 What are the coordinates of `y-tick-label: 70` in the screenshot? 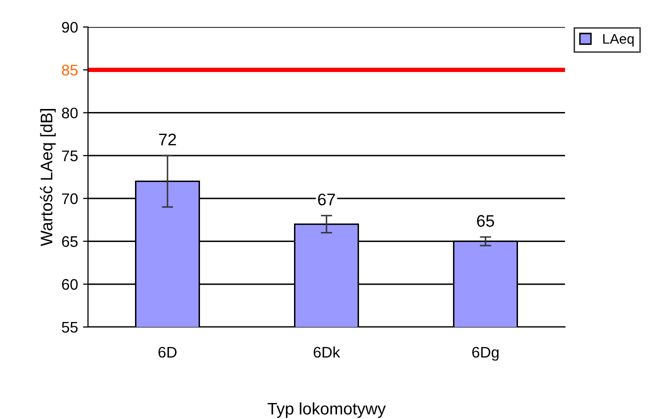 It's located at (70, 198).